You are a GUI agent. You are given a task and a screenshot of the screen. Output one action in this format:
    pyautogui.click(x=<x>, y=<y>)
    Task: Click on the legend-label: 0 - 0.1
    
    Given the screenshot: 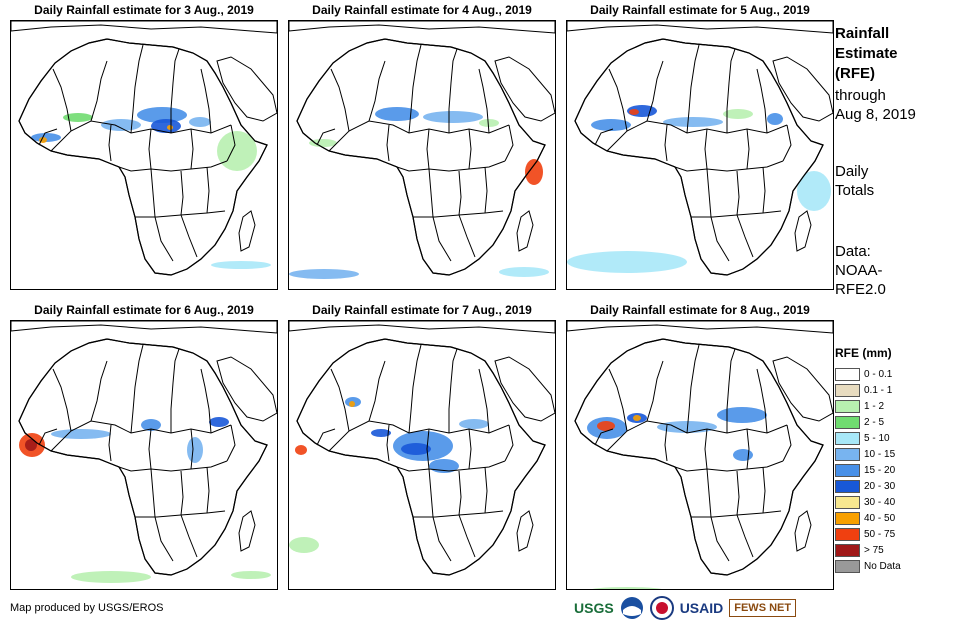 What is the action you would take?
    pyautogui.click(x=878, y=374)
    